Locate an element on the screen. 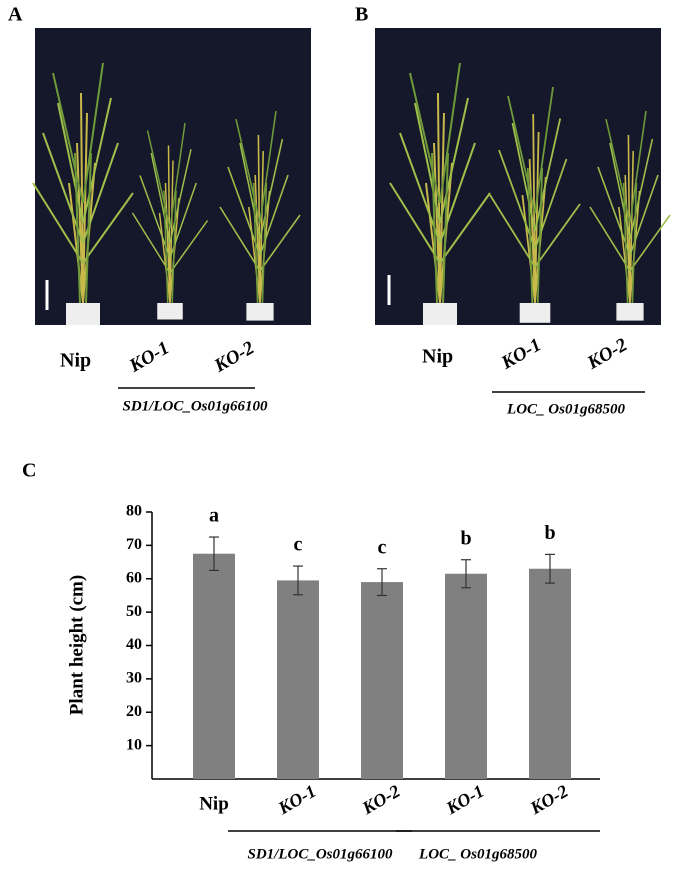  y-tick-label: 40 is located at coordinates (134, 644).